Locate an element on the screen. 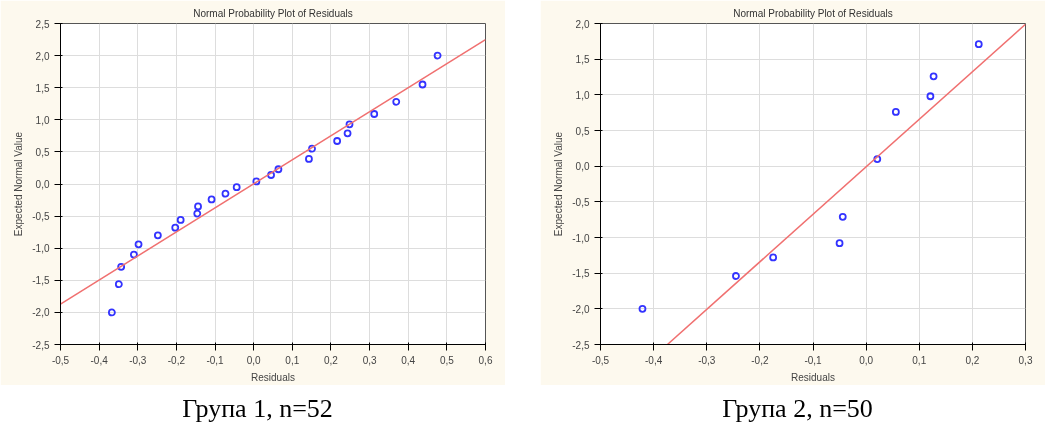  x-tick-label: 0,4 is located at coordinates (408, 360).